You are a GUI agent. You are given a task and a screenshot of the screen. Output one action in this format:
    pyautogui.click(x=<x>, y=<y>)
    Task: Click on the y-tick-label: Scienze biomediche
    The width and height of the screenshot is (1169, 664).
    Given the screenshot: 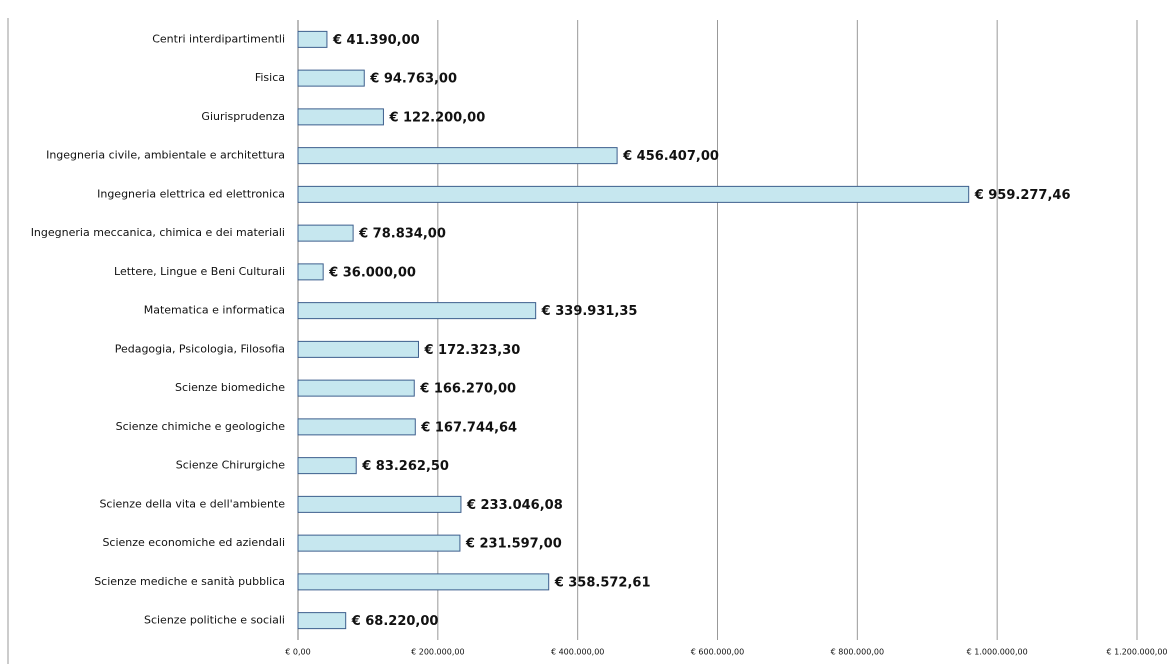 What is the action you would take?
    pyautogui.click(x=230, y=387)
    